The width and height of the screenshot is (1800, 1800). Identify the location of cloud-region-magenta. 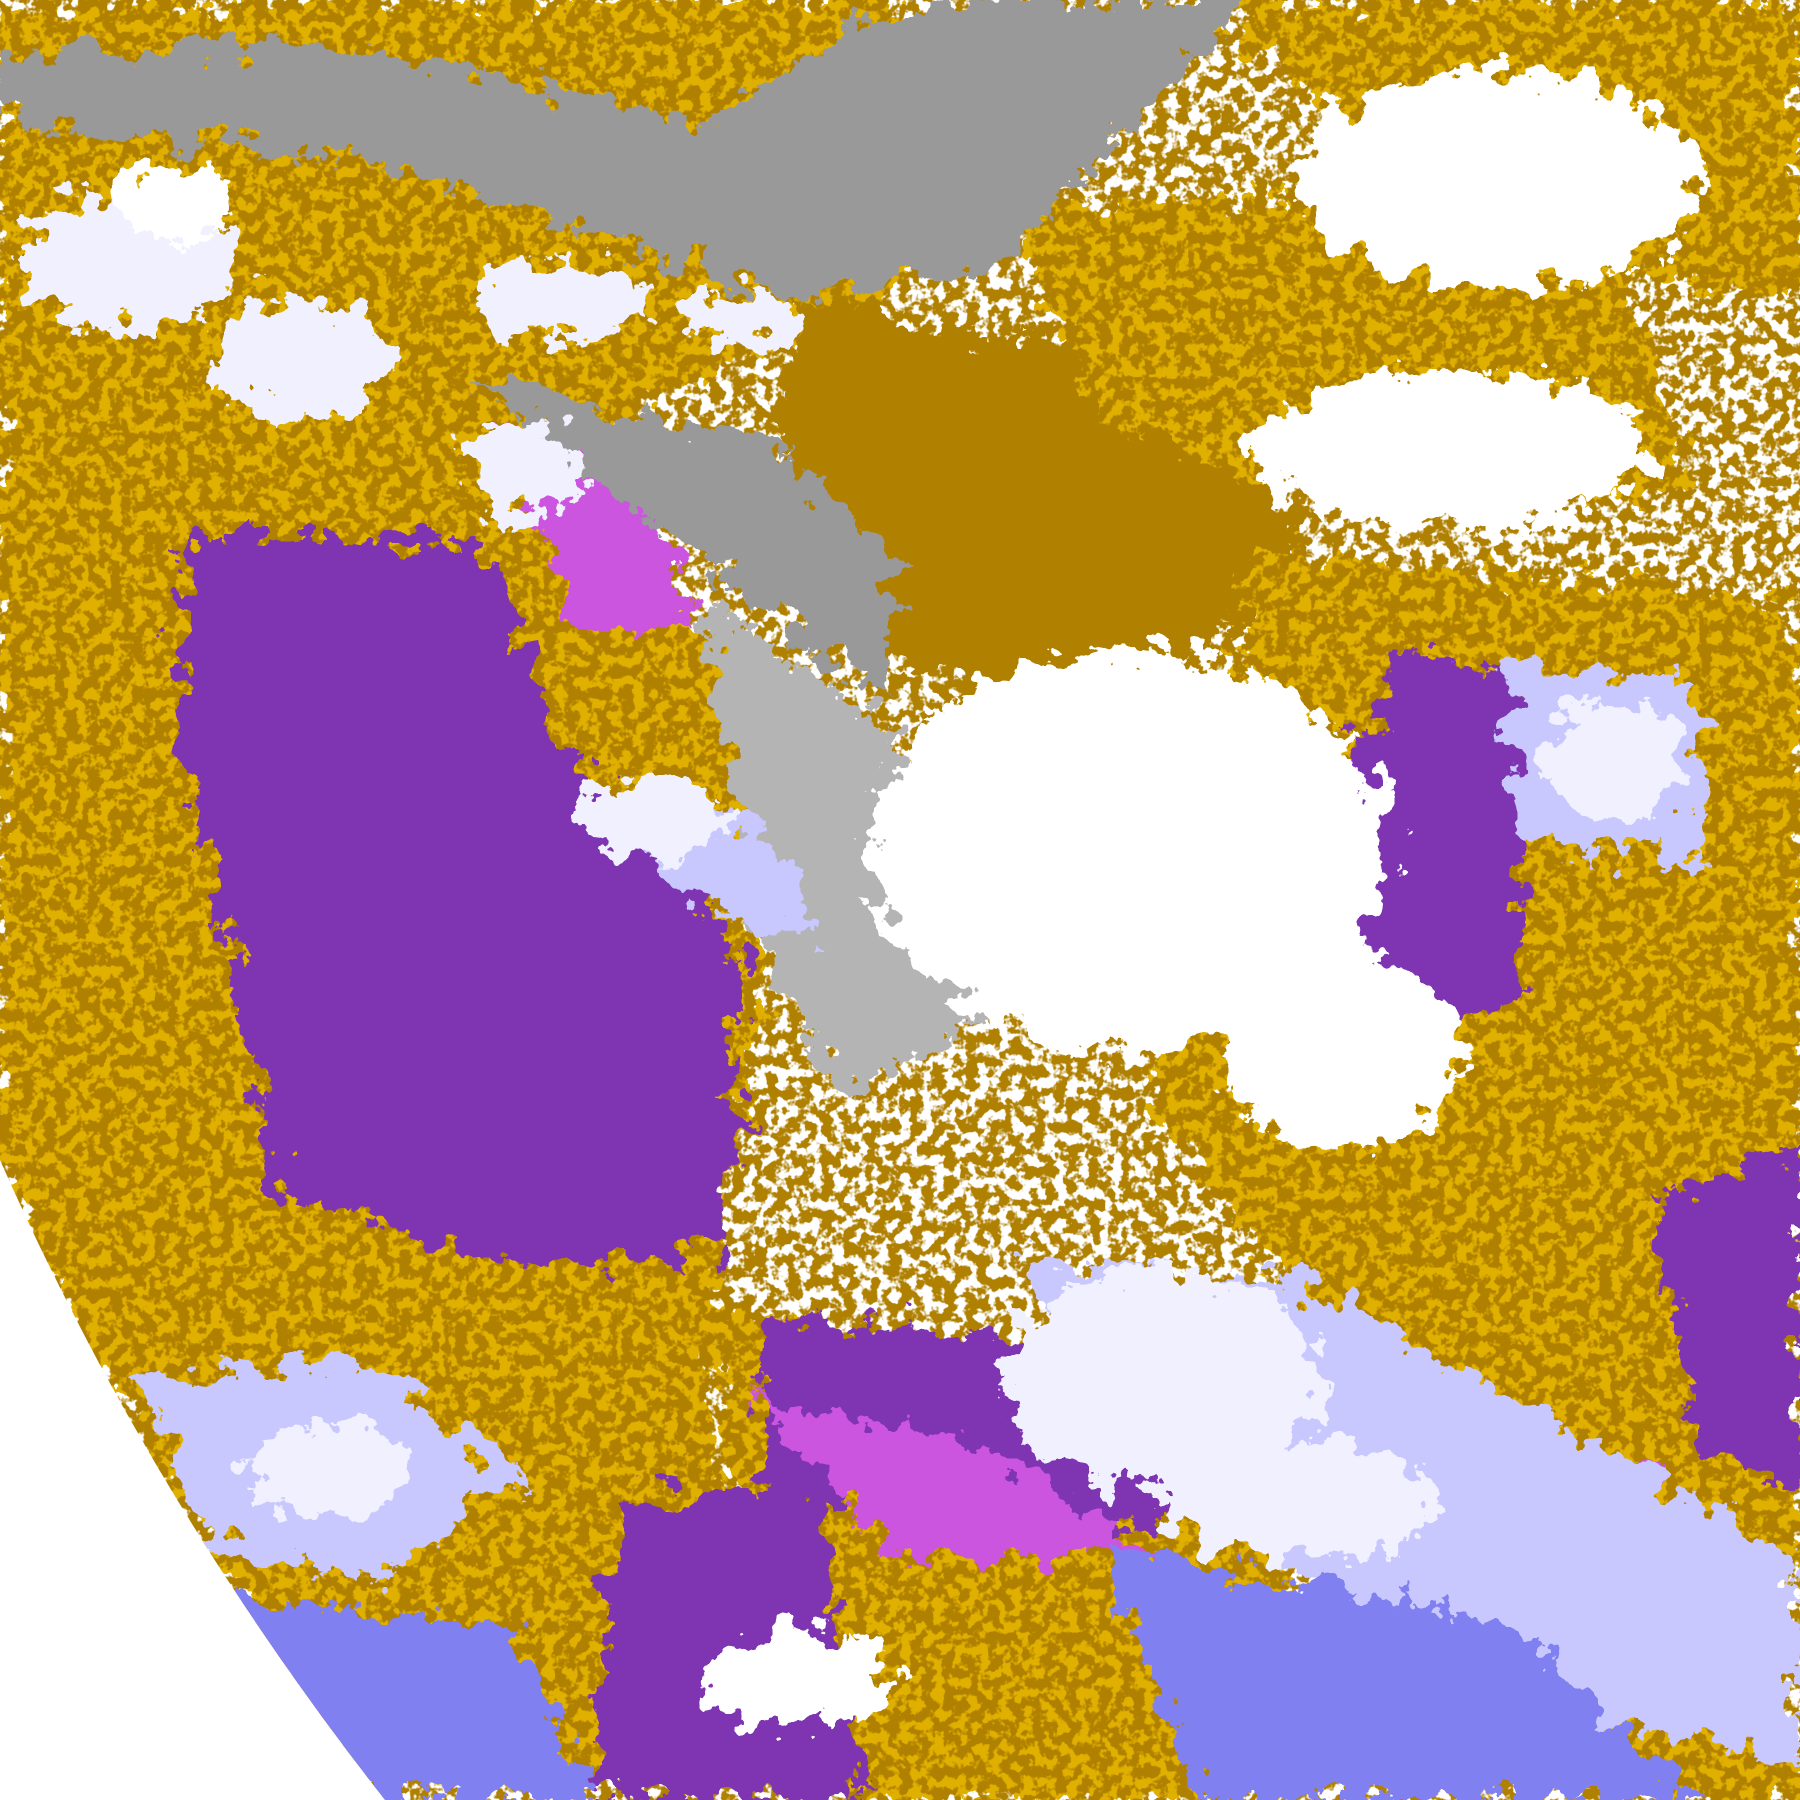
(950, 1480).